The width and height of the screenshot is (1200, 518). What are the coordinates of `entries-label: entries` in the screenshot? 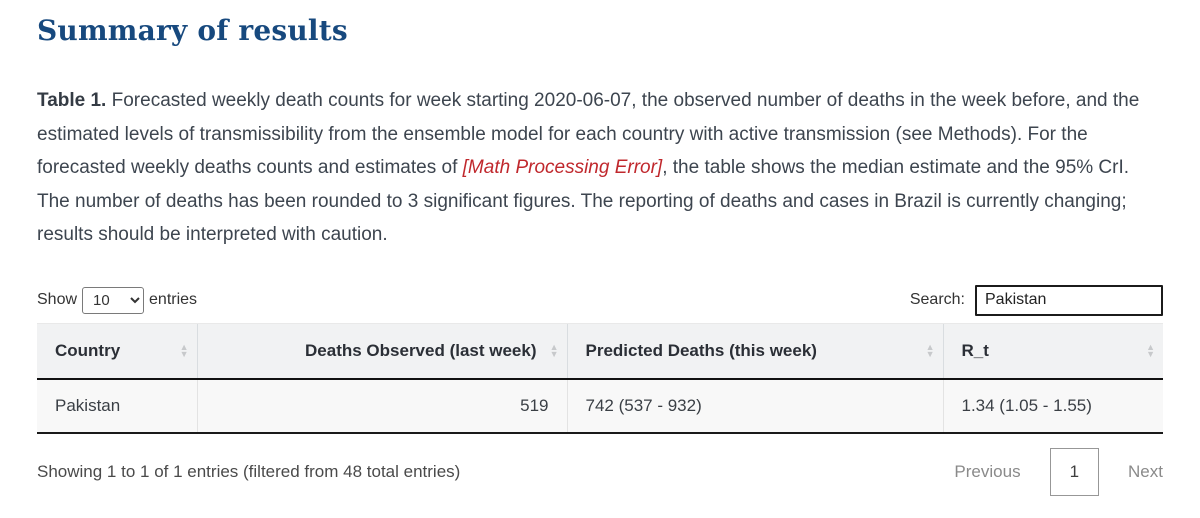 It's located at (173, 299).